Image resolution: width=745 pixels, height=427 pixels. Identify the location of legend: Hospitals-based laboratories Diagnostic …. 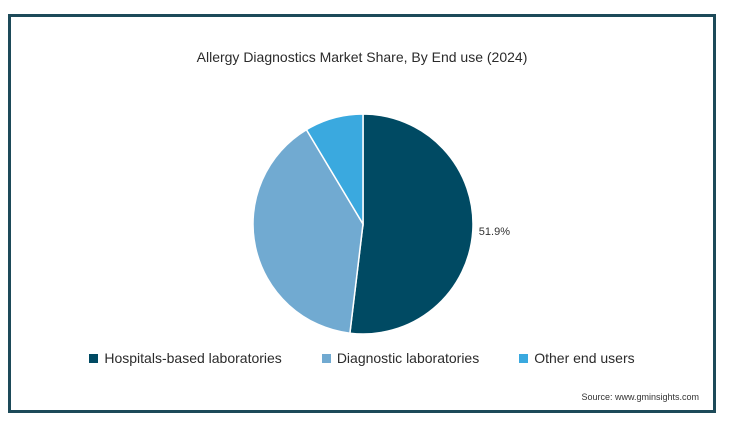
(362, 358).